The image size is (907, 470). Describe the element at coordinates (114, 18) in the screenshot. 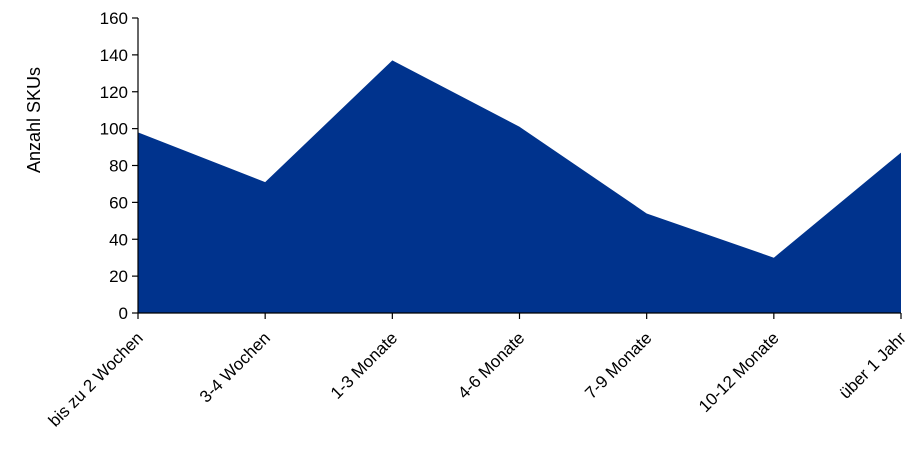

I see `y-tick-label: 160` at that location.